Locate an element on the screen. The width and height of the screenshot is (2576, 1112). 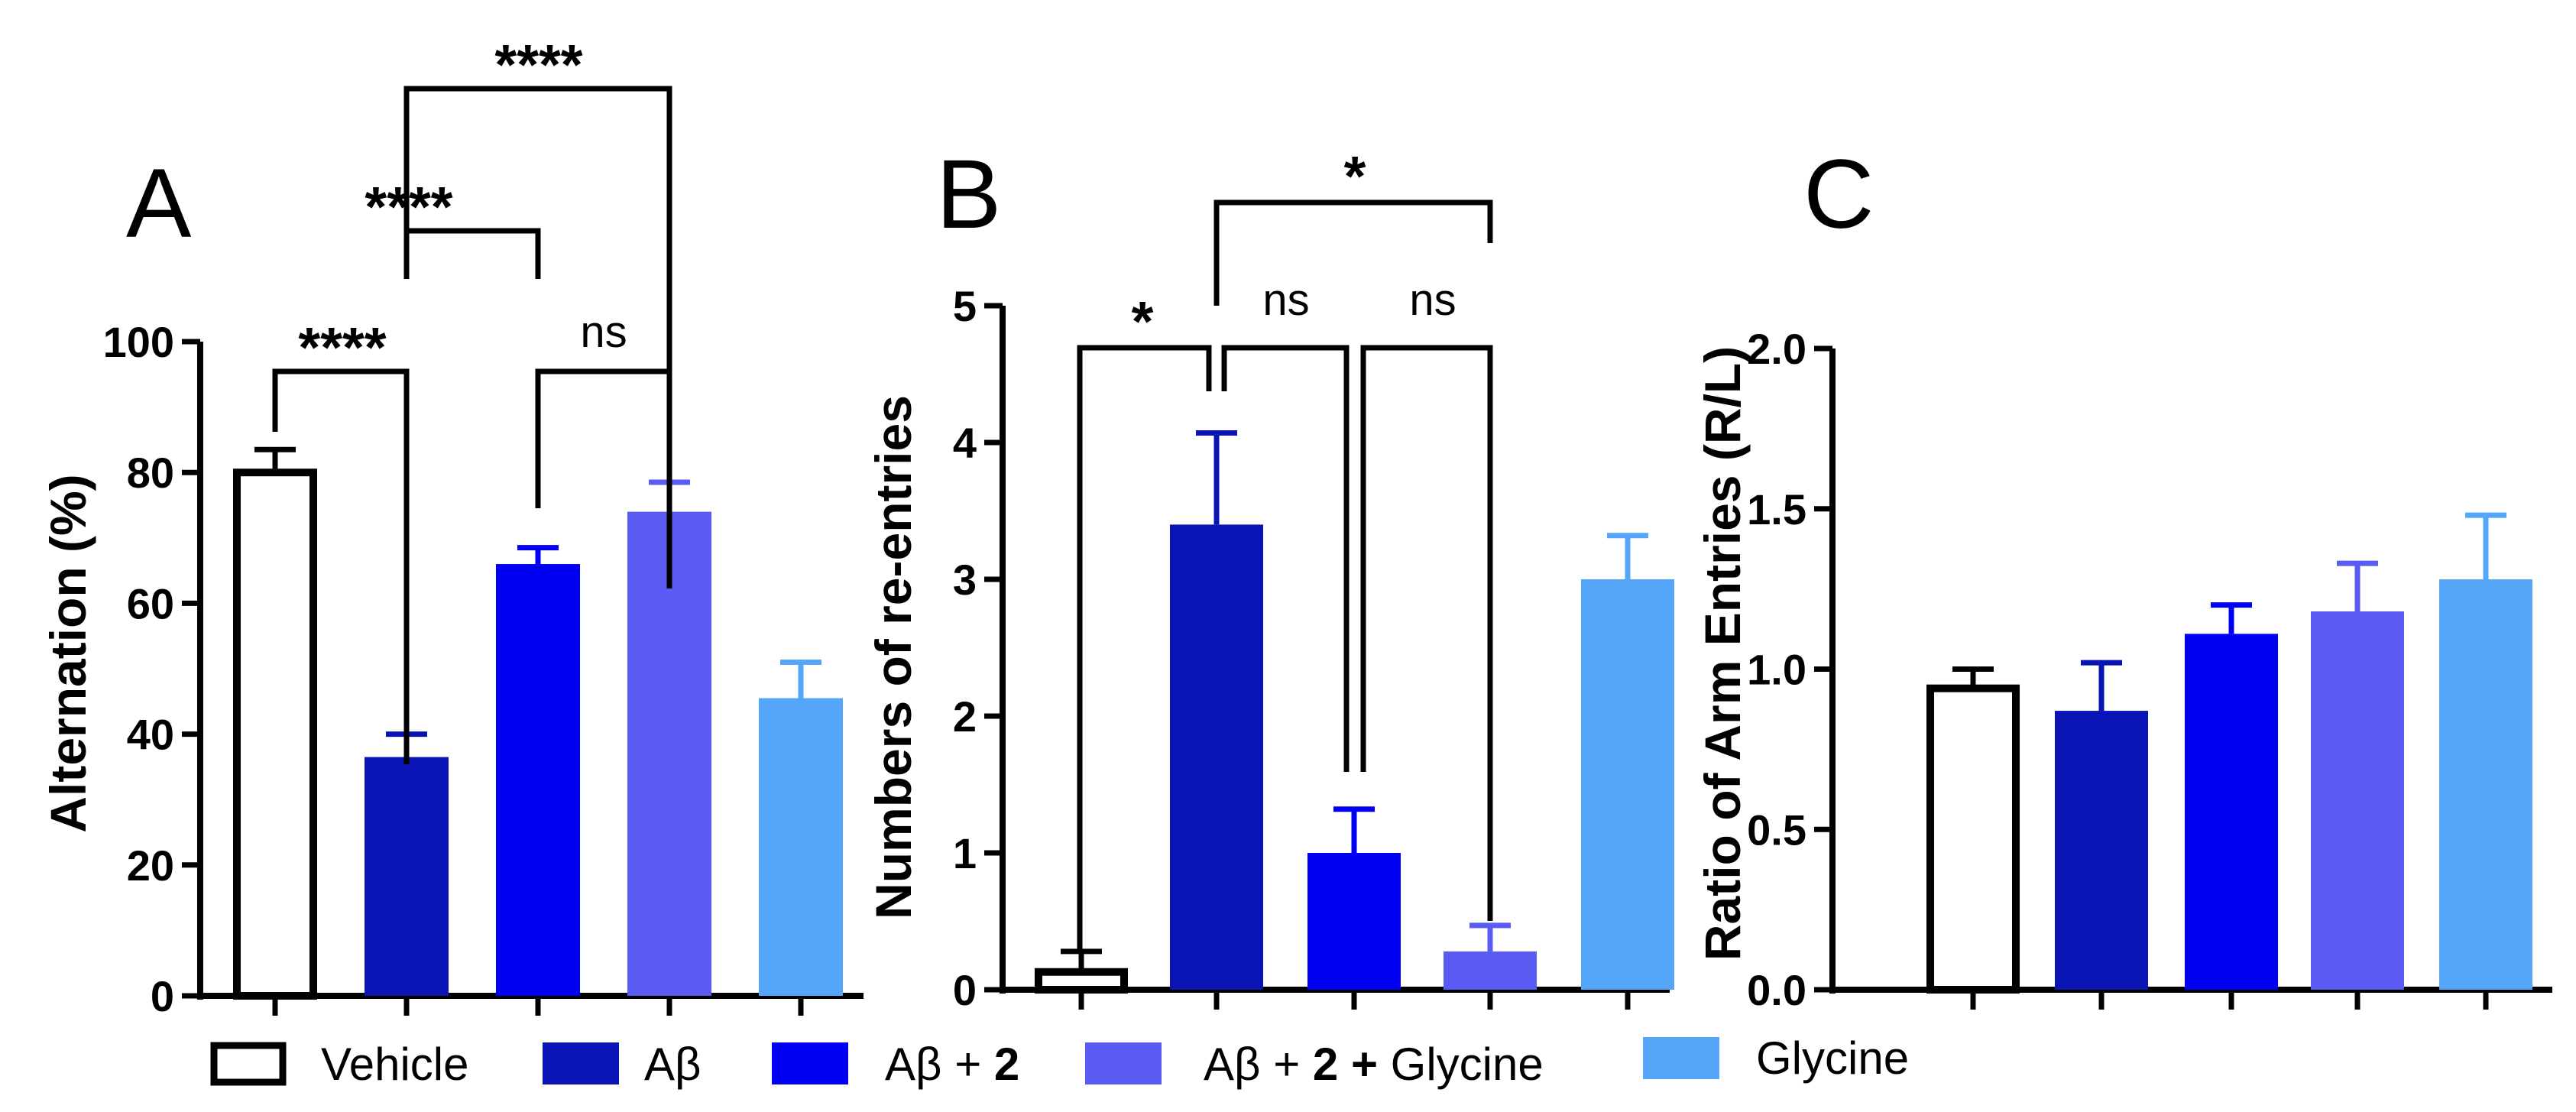
panel-b-bar-glycine is located at coordinates (1628, 784).